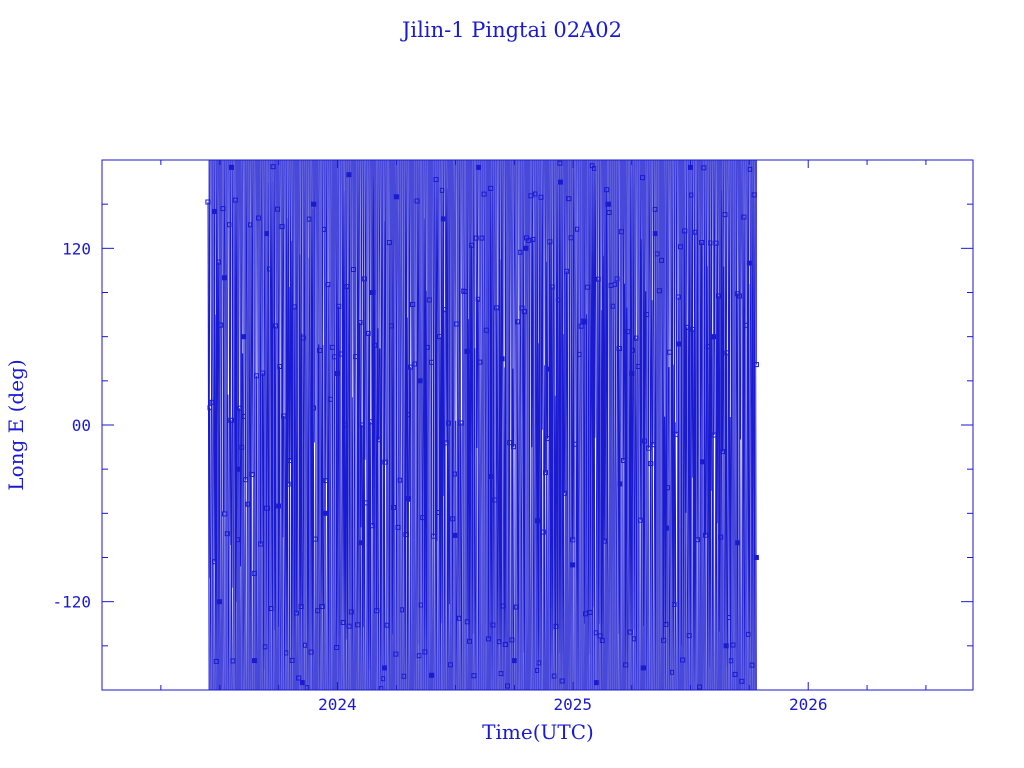  Describe the element at coordinates (538, 732) in the screenshot. I see `x-axis-label: Time(UTC)` at that location.